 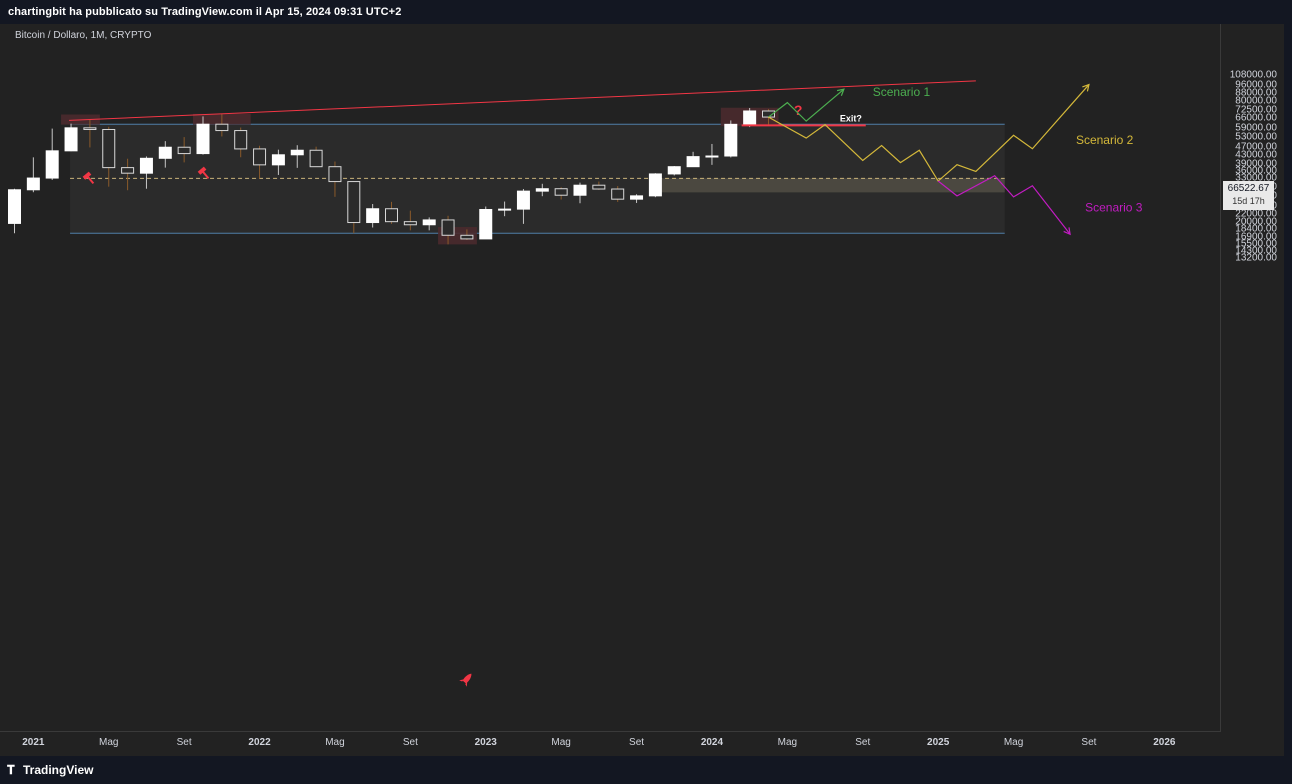 I want to click on price-tick-label: 36000.00, so click(x=1256, y=171).